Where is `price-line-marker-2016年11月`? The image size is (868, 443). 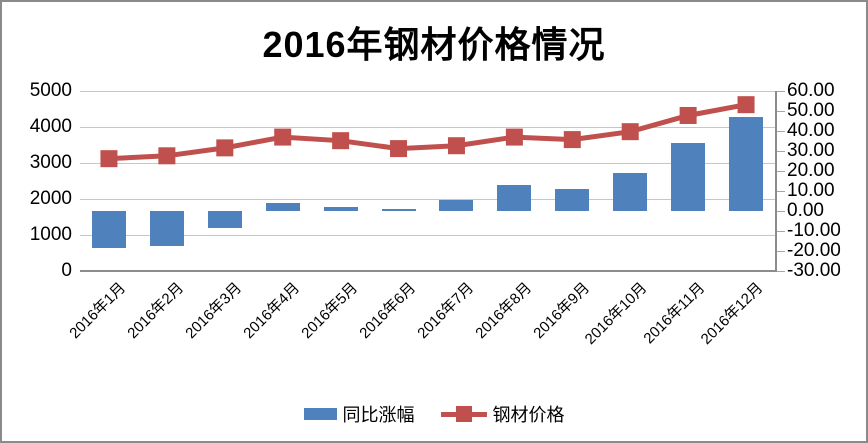 price-line-marker-2016年11月 is located at coordinates (688, 115).